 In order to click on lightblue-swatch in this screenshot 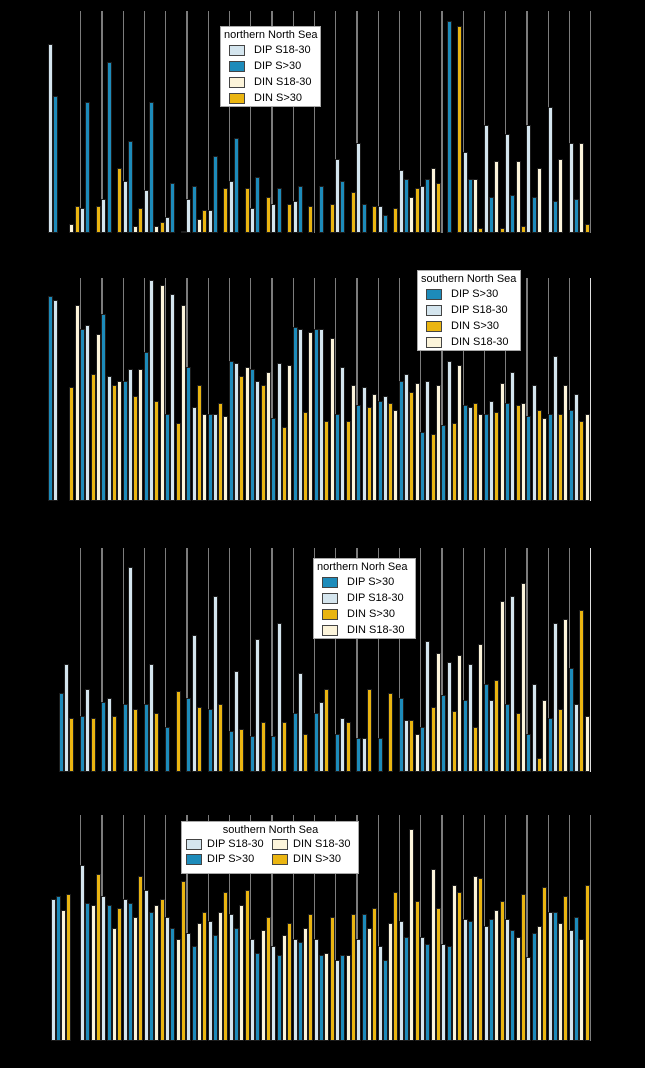, I will do `click(237, 50)`.